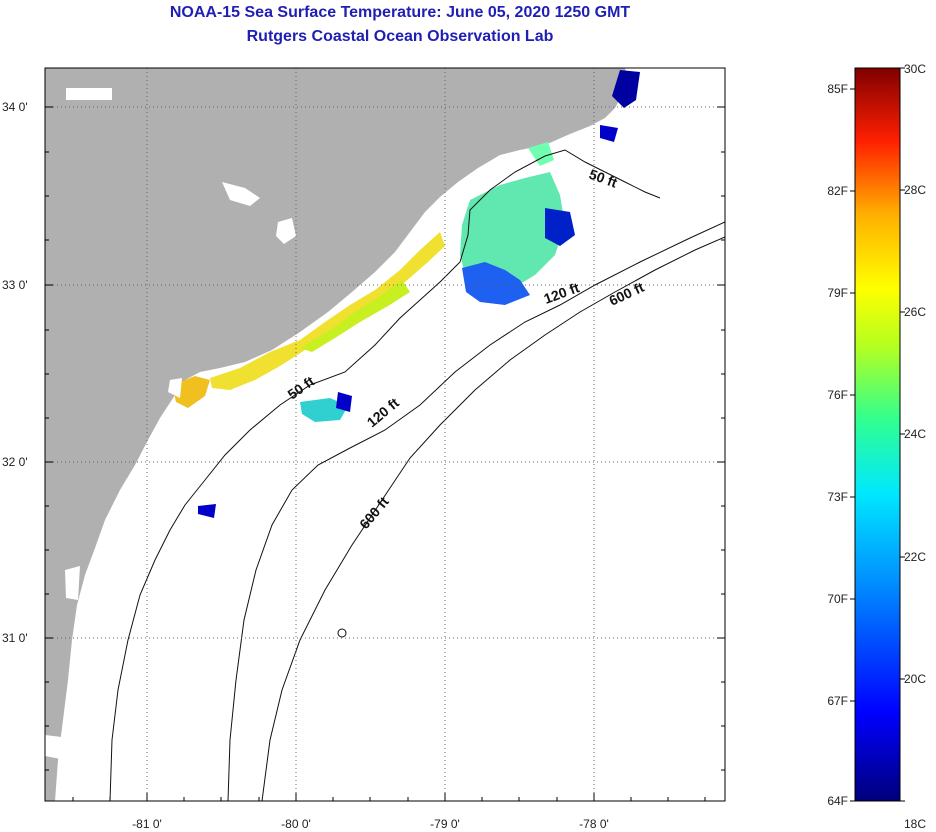 The height and width of the screenshot is (832, 936). I want to click on lat-label: 34 0', so click(15, 107).